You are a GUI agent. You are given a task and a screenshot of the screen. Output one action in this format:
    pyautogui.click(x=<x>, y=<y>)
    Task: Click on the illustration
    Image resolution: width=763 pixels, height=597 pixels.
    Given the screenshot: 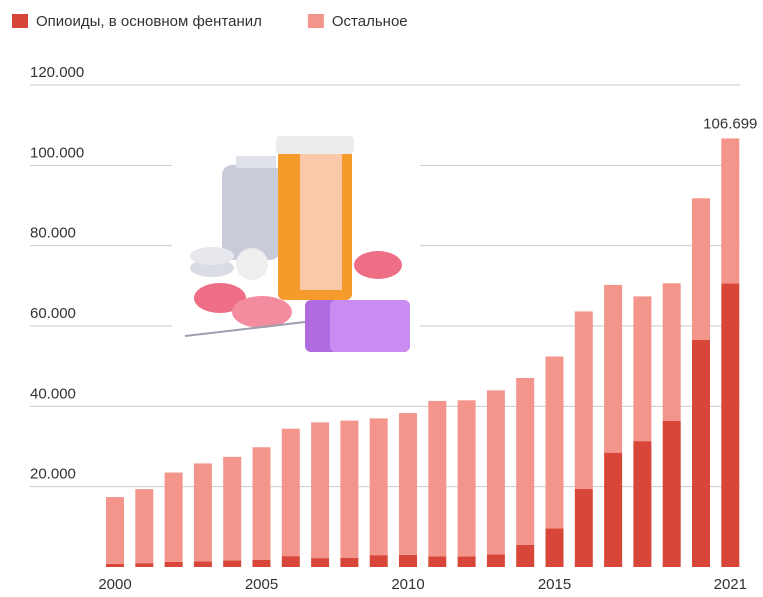 What is the action you would take?
    pyautogui.click(x=296, y=244)
    